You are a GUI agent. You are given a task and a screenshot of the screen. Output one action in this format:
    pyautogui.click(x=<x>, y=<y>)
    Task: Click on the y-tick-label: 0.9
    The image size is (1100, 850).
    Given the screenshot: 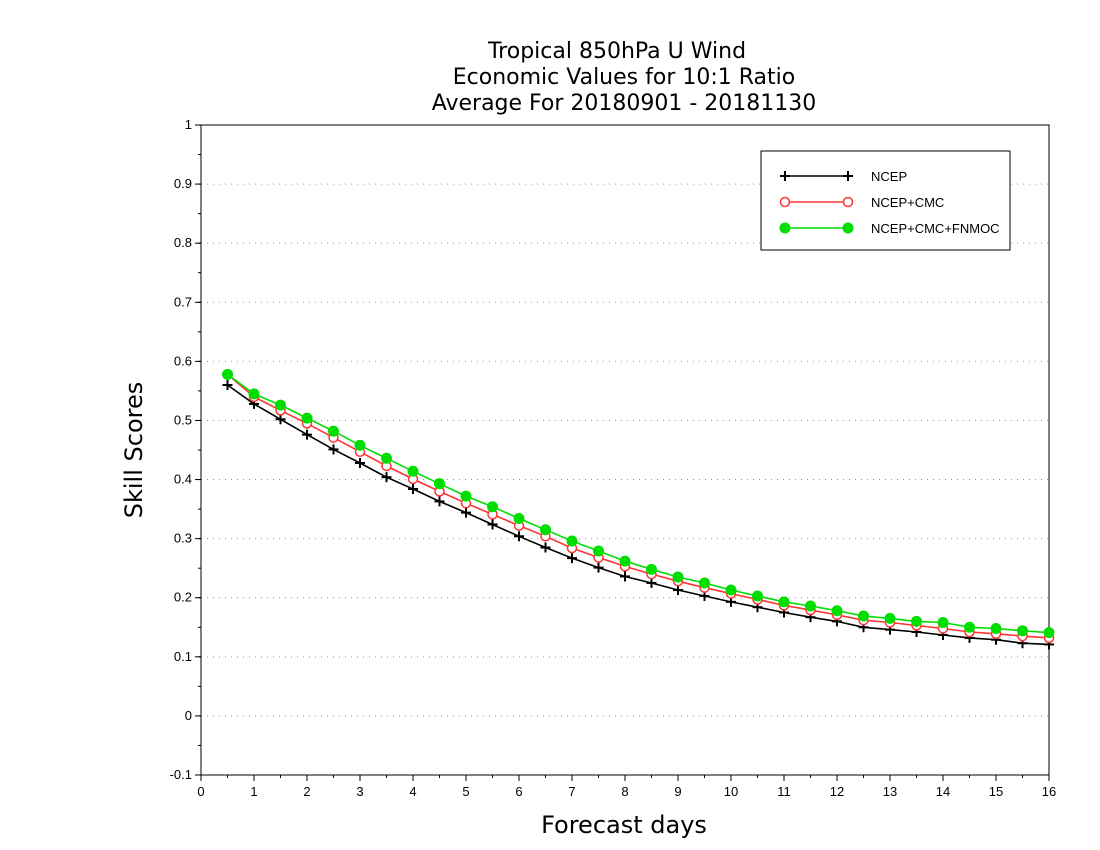 What is the action you would take?
    pyautogui.click(x=183, y=183)
    